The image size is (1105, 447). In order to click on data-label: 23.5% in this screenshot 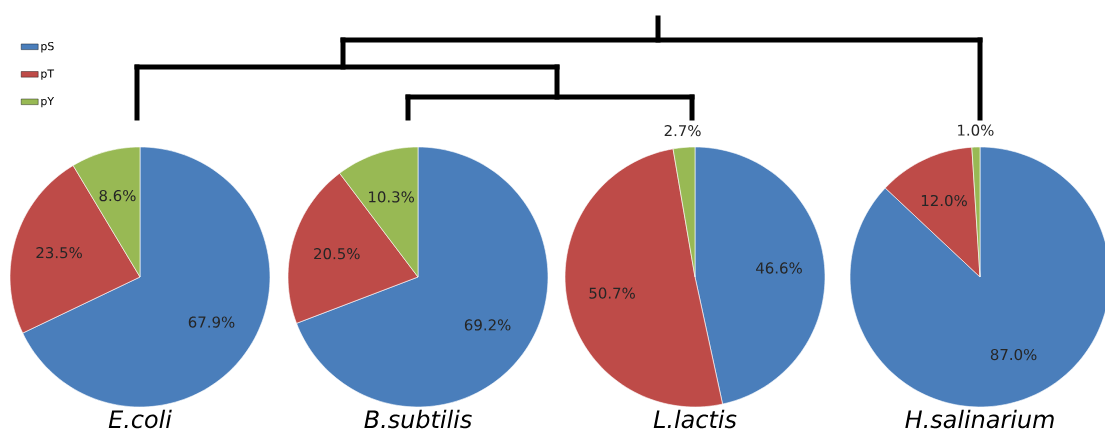, I will do `click(59, 253)`.